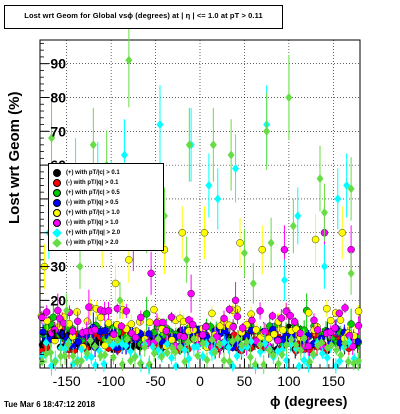  I want to click on y-tick-label: 70, so click(58, 131).